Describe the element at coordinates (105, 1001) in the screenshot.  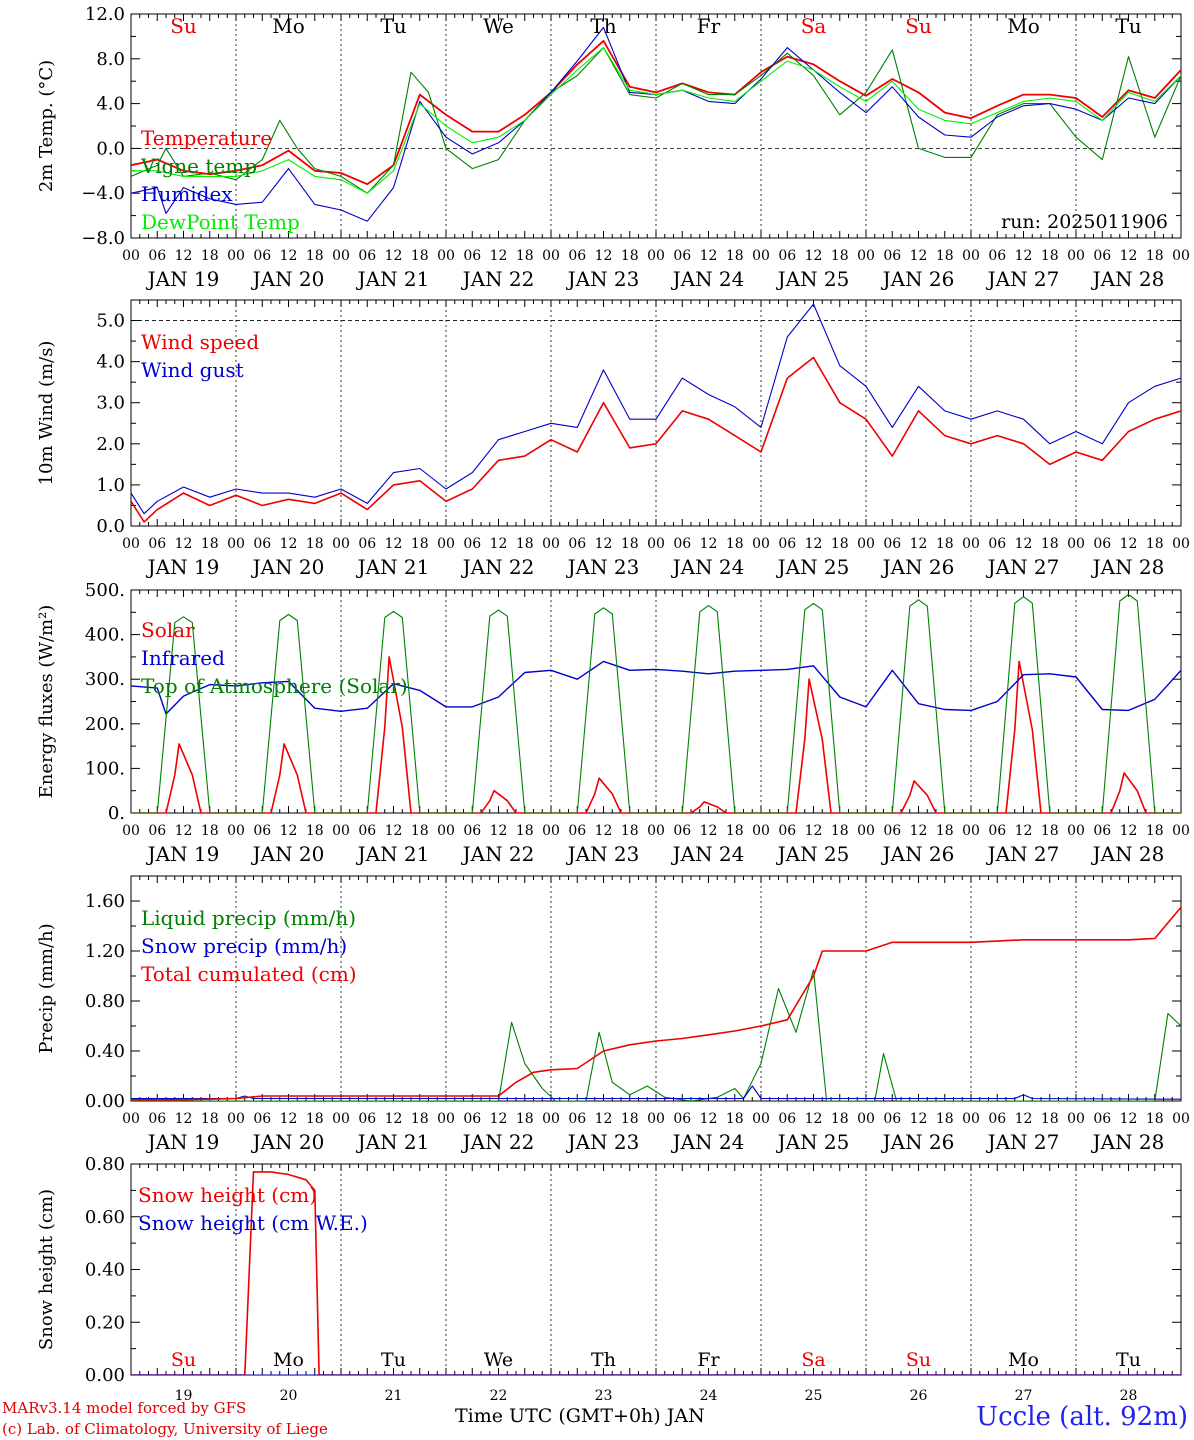
I see `y-tick-label: 0.80` at that location.